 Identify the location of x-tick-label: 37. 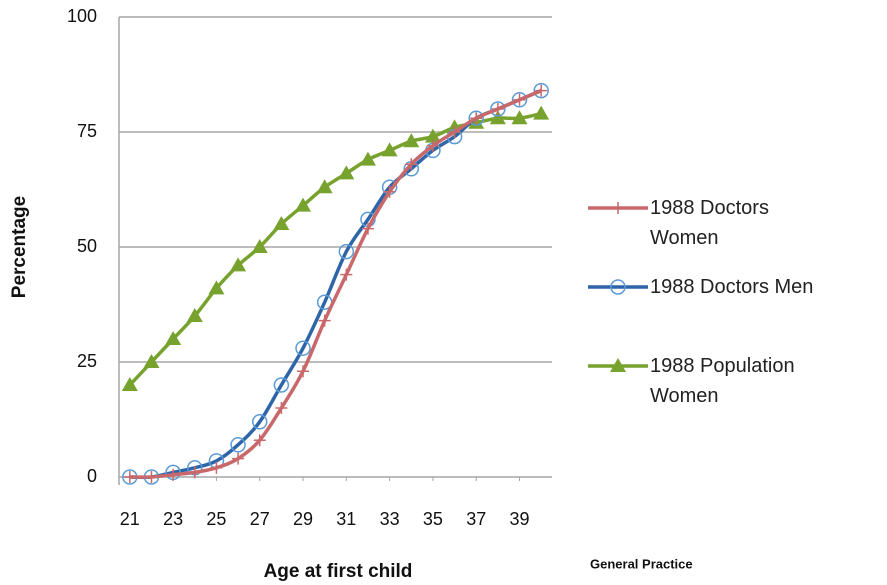
(476, 519).